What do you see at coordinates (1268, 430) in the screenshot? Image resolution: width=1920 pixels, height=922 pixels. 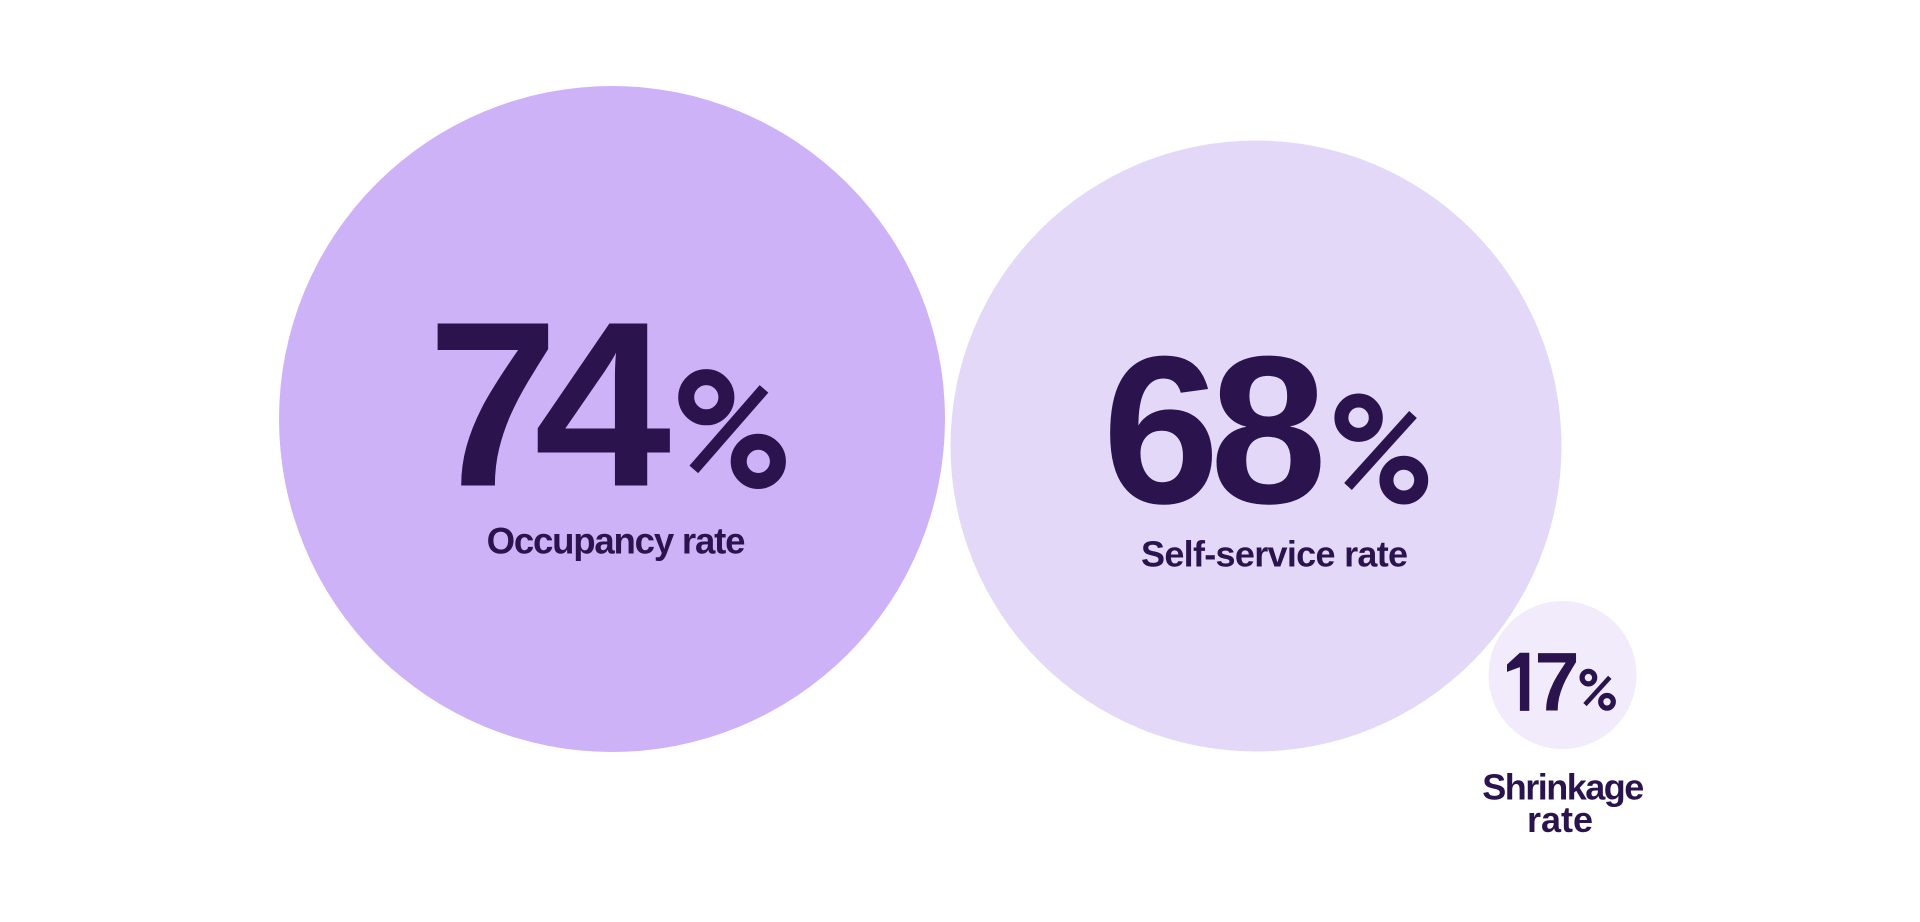 I see `svg-text: 8` at bounding box center [1268, 430].